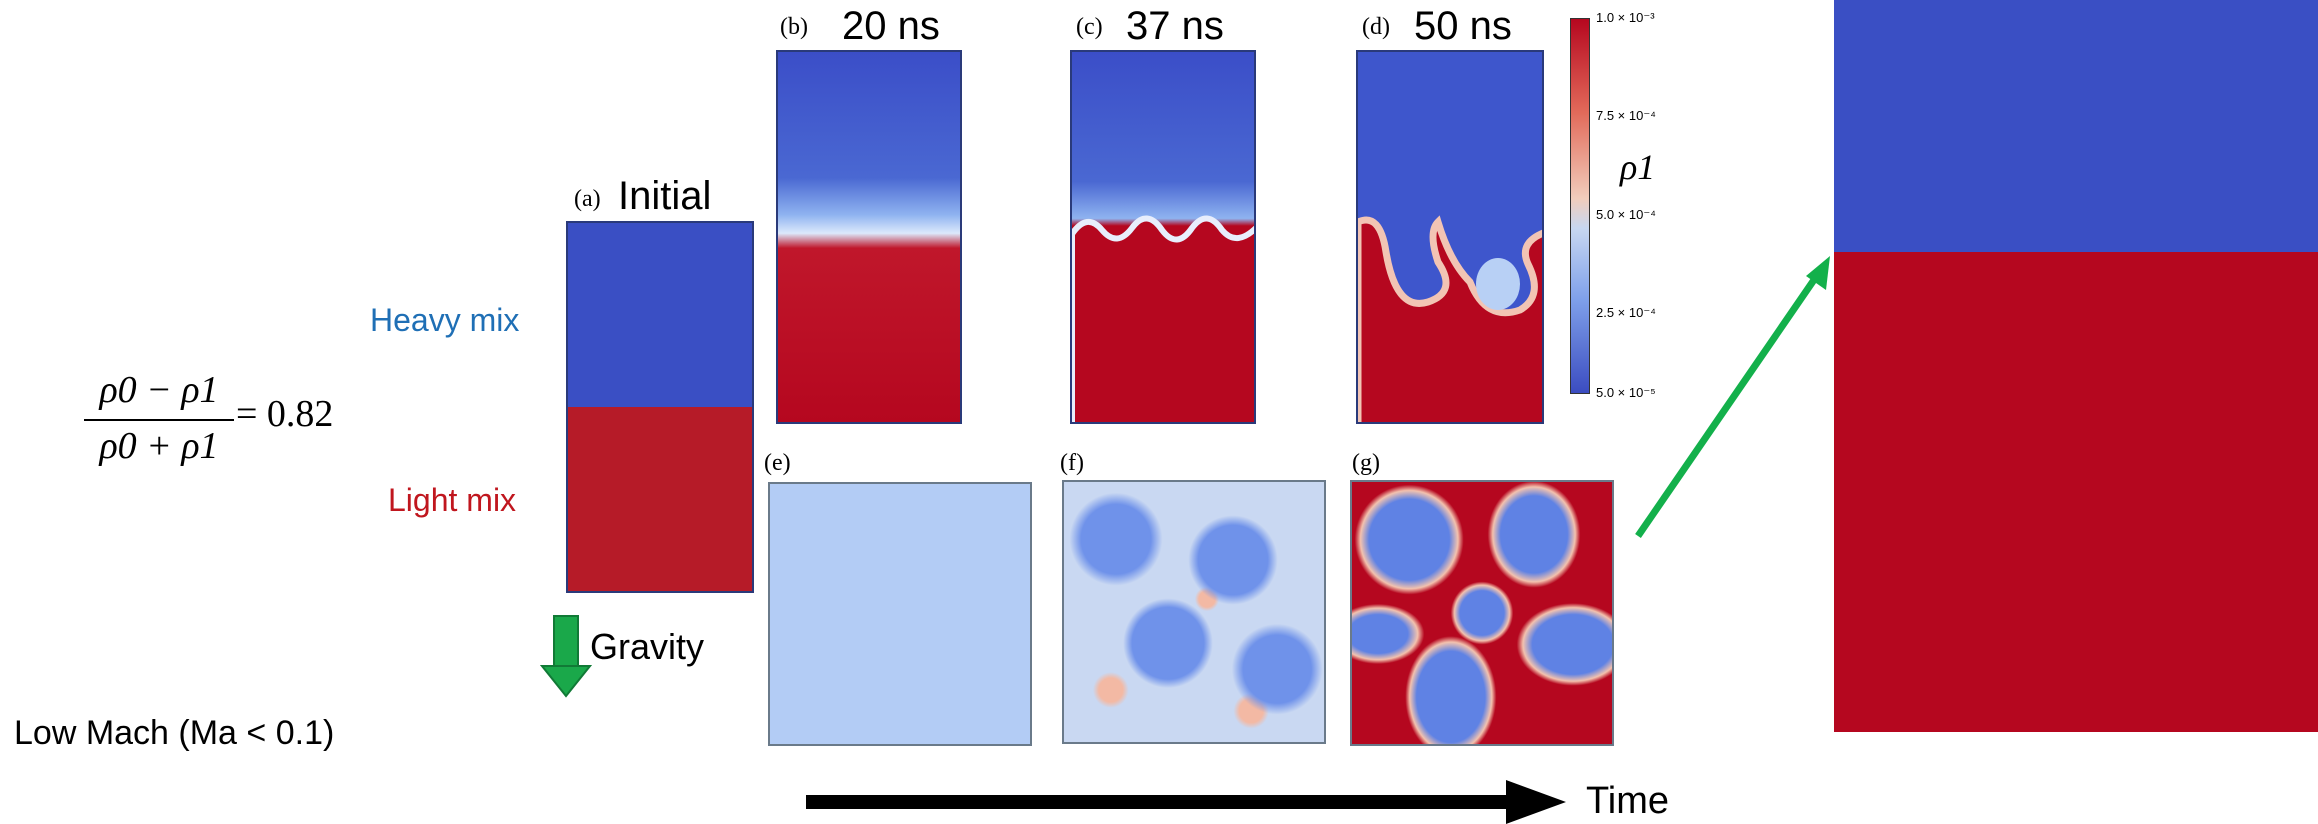 The image size is (2318, 824). Describe the element at coordinates (1482, 613) in the screenshot. I see `panel-g-top-view` at that location.